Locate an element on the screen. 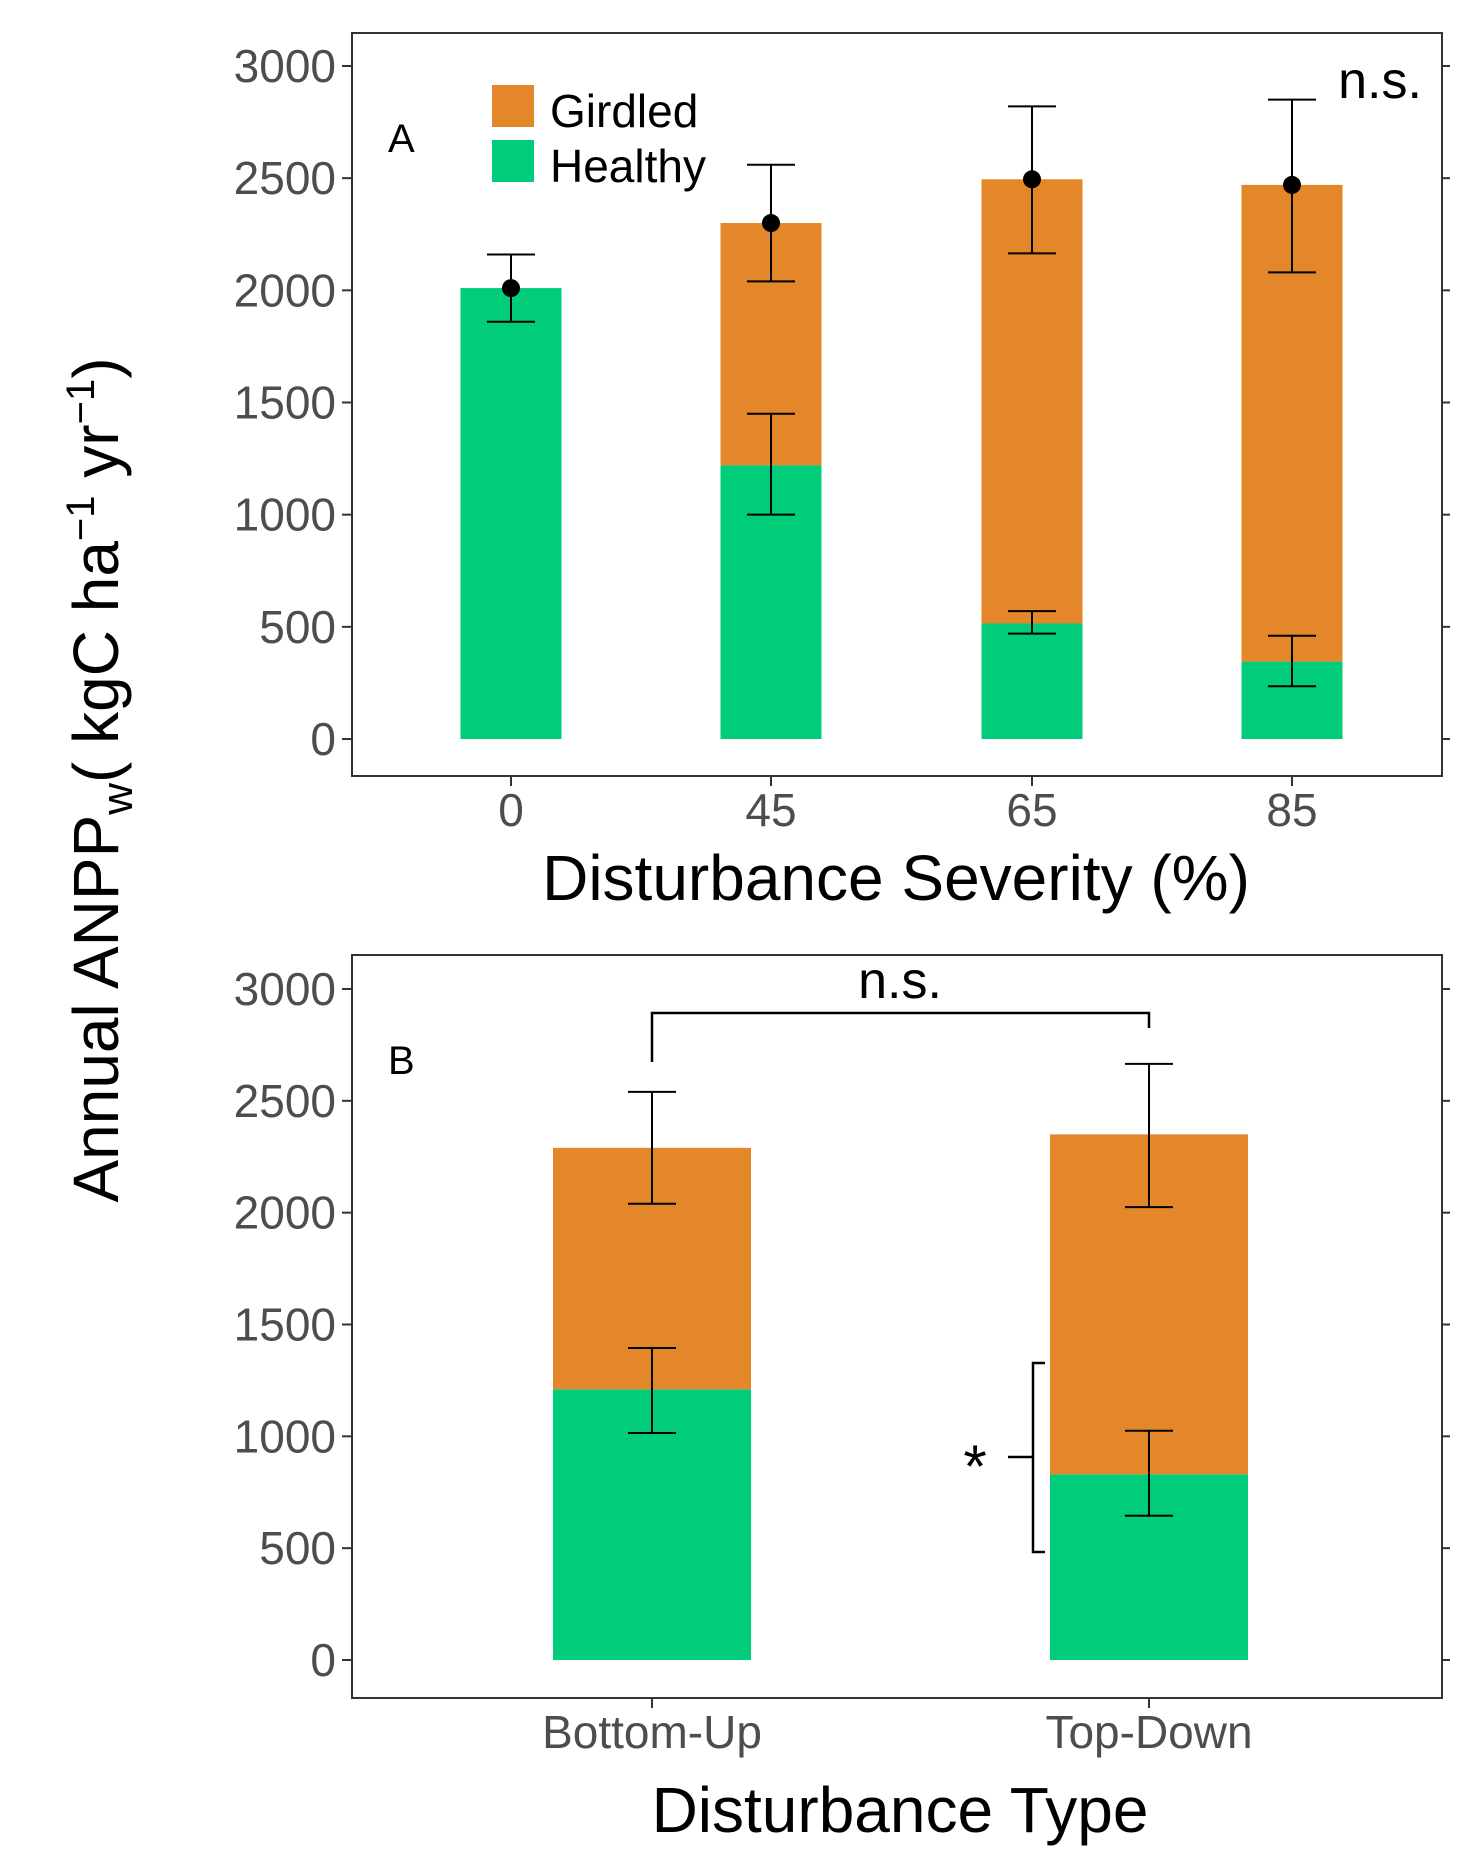 The width and height of the screenshot is (1479, 1864). y-axis-title-units-mid: yr is located at coordinates (96, 459).